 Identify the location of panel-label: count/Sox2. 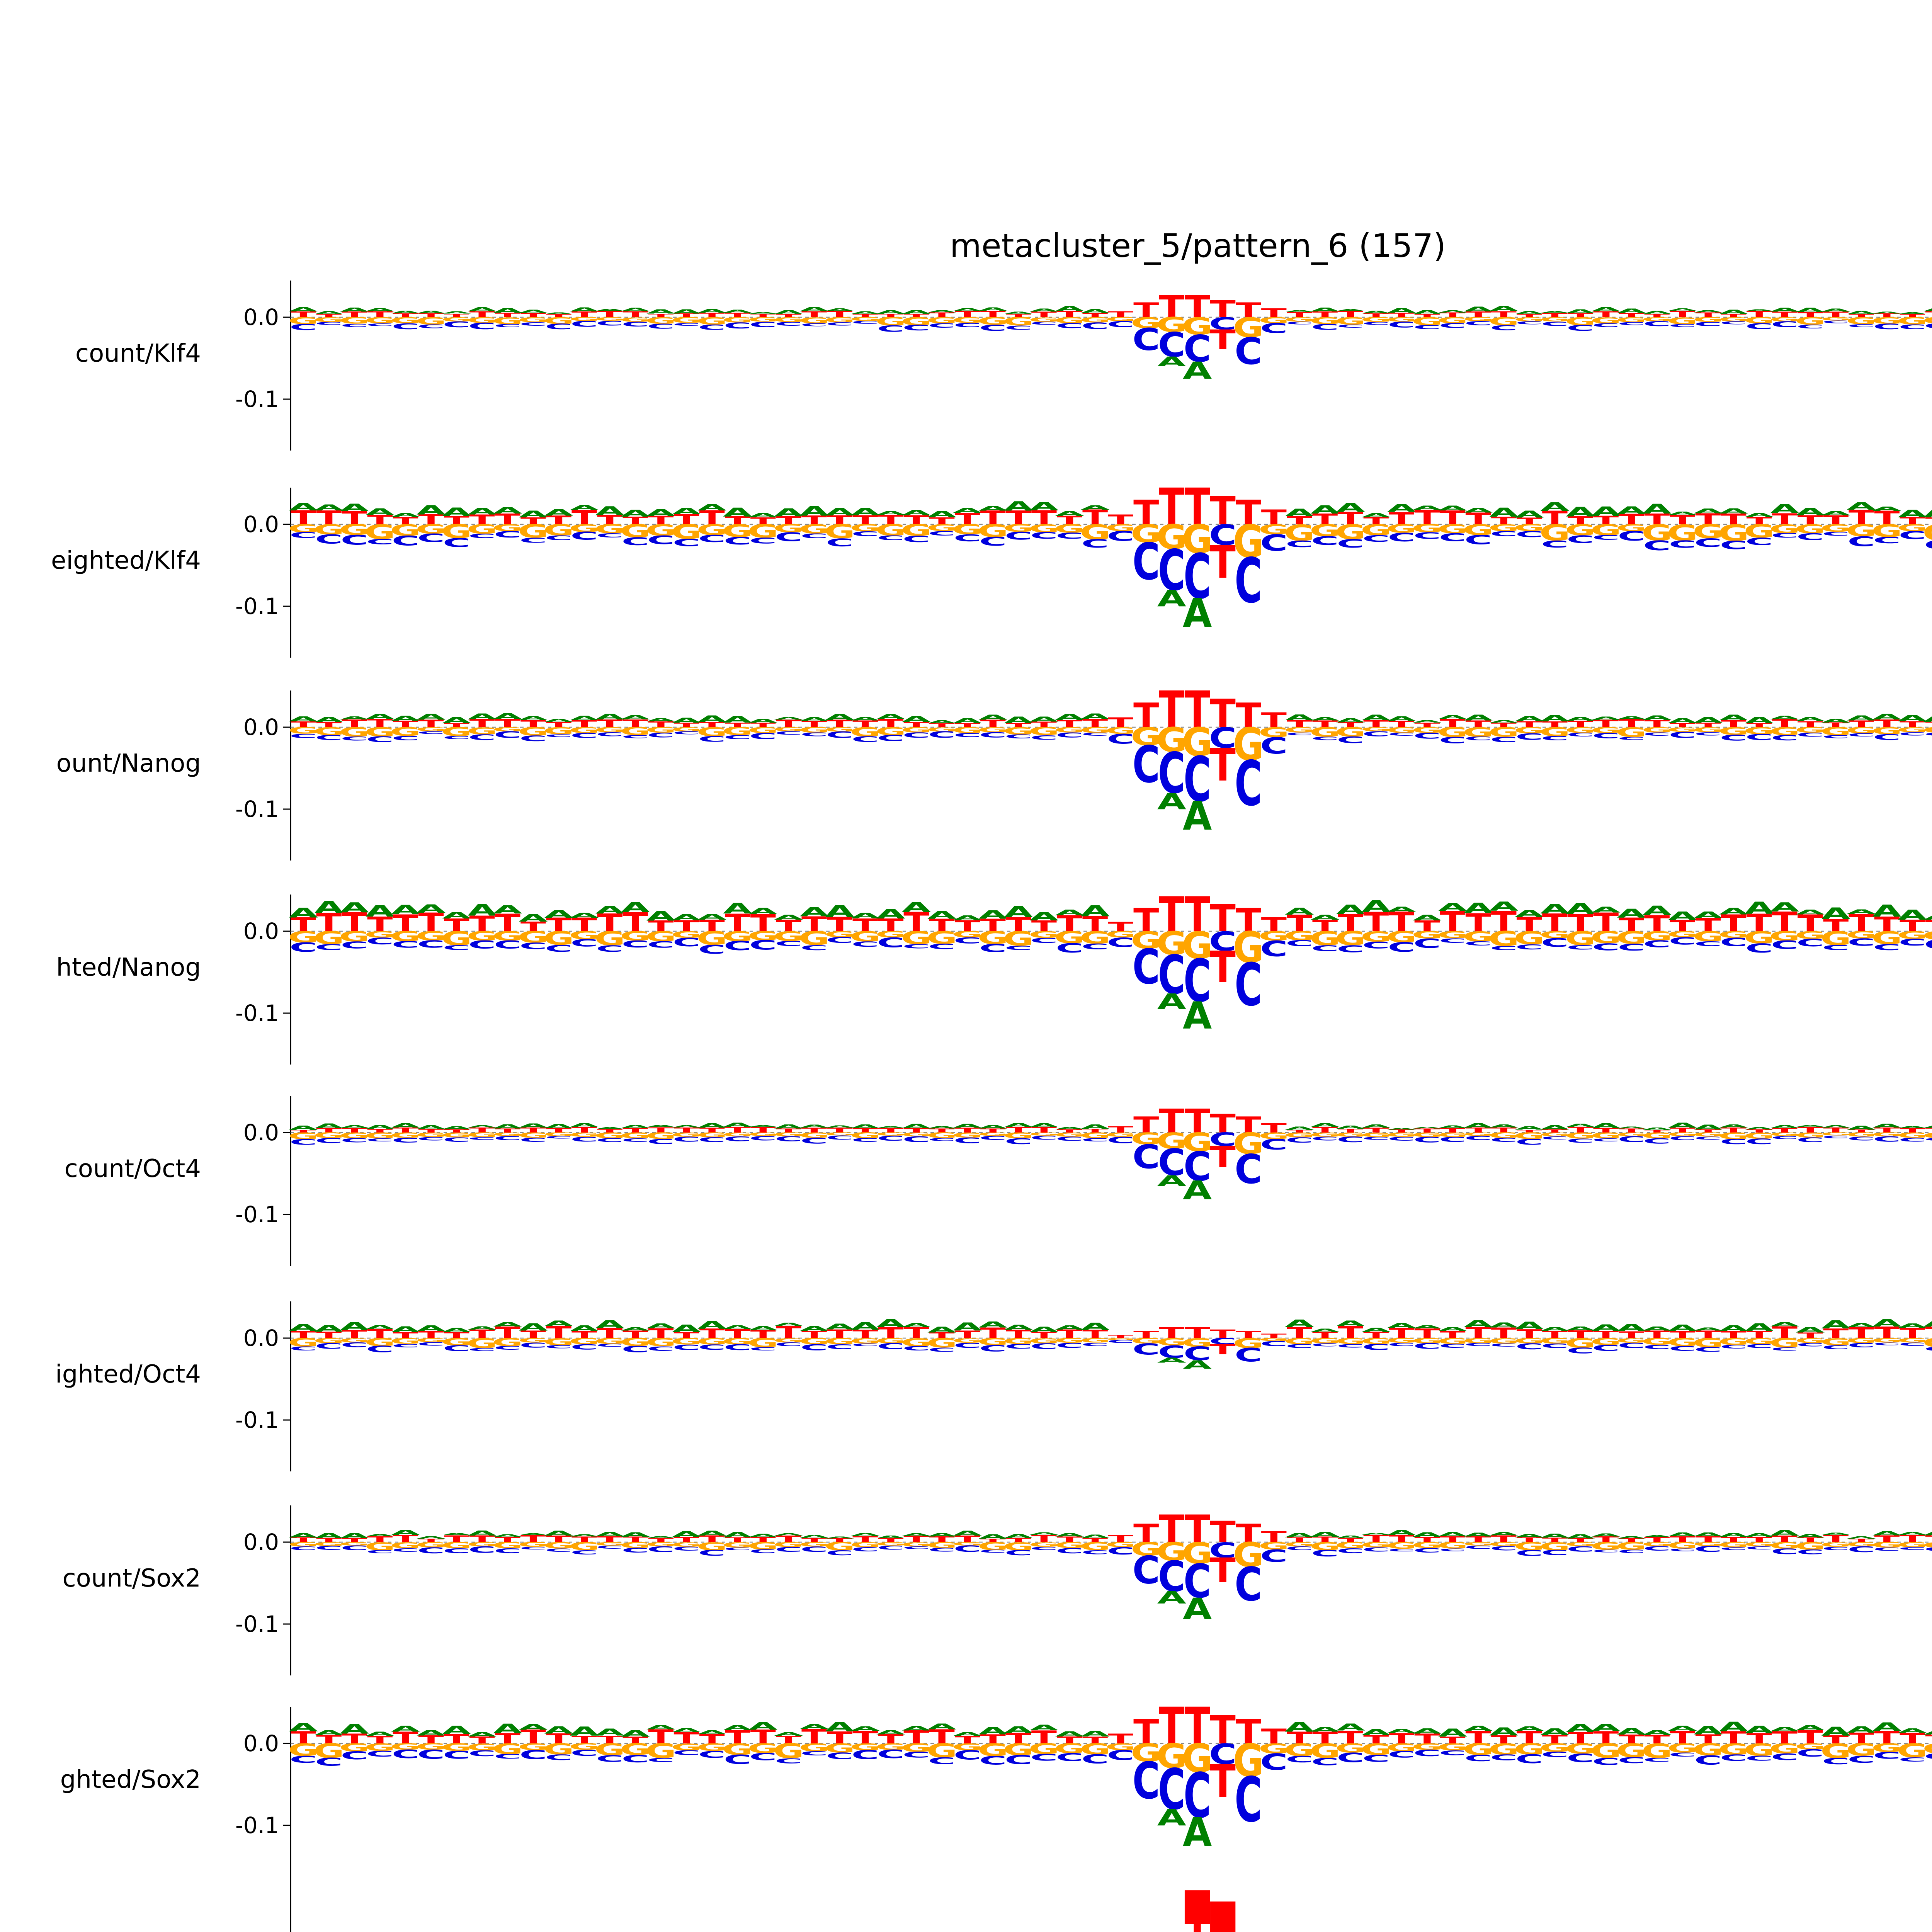
(131, 1579).